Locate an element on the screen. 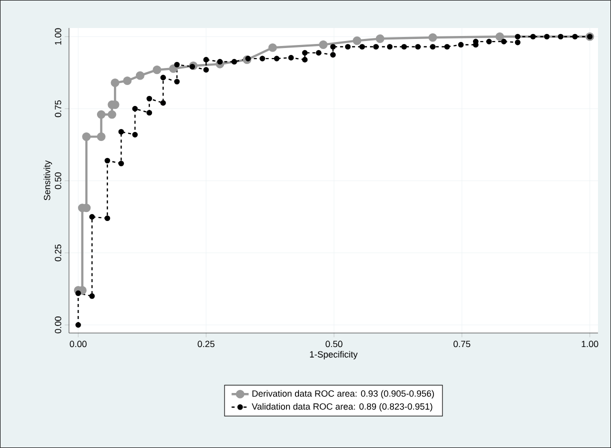 The image size is (611, 448). y-tick-label: 1.00 is located at coordinates (58, 36).